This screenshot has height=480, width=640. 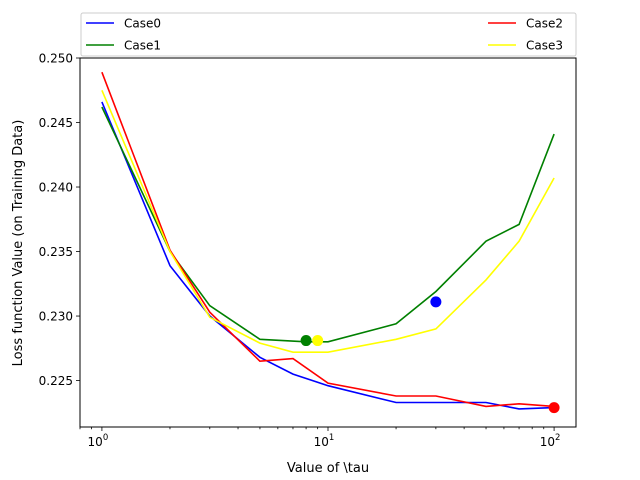 I want to click on legend-label-case1: Case1, so click(x=142, y=45).